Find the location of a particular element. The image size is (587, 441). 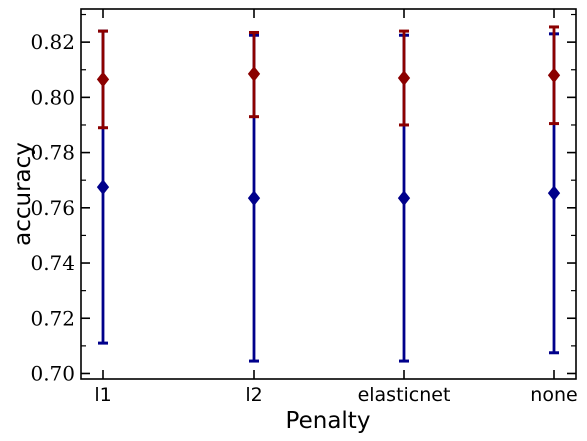

y-tick-label: 0.78 is located at coordinates (52, 153).